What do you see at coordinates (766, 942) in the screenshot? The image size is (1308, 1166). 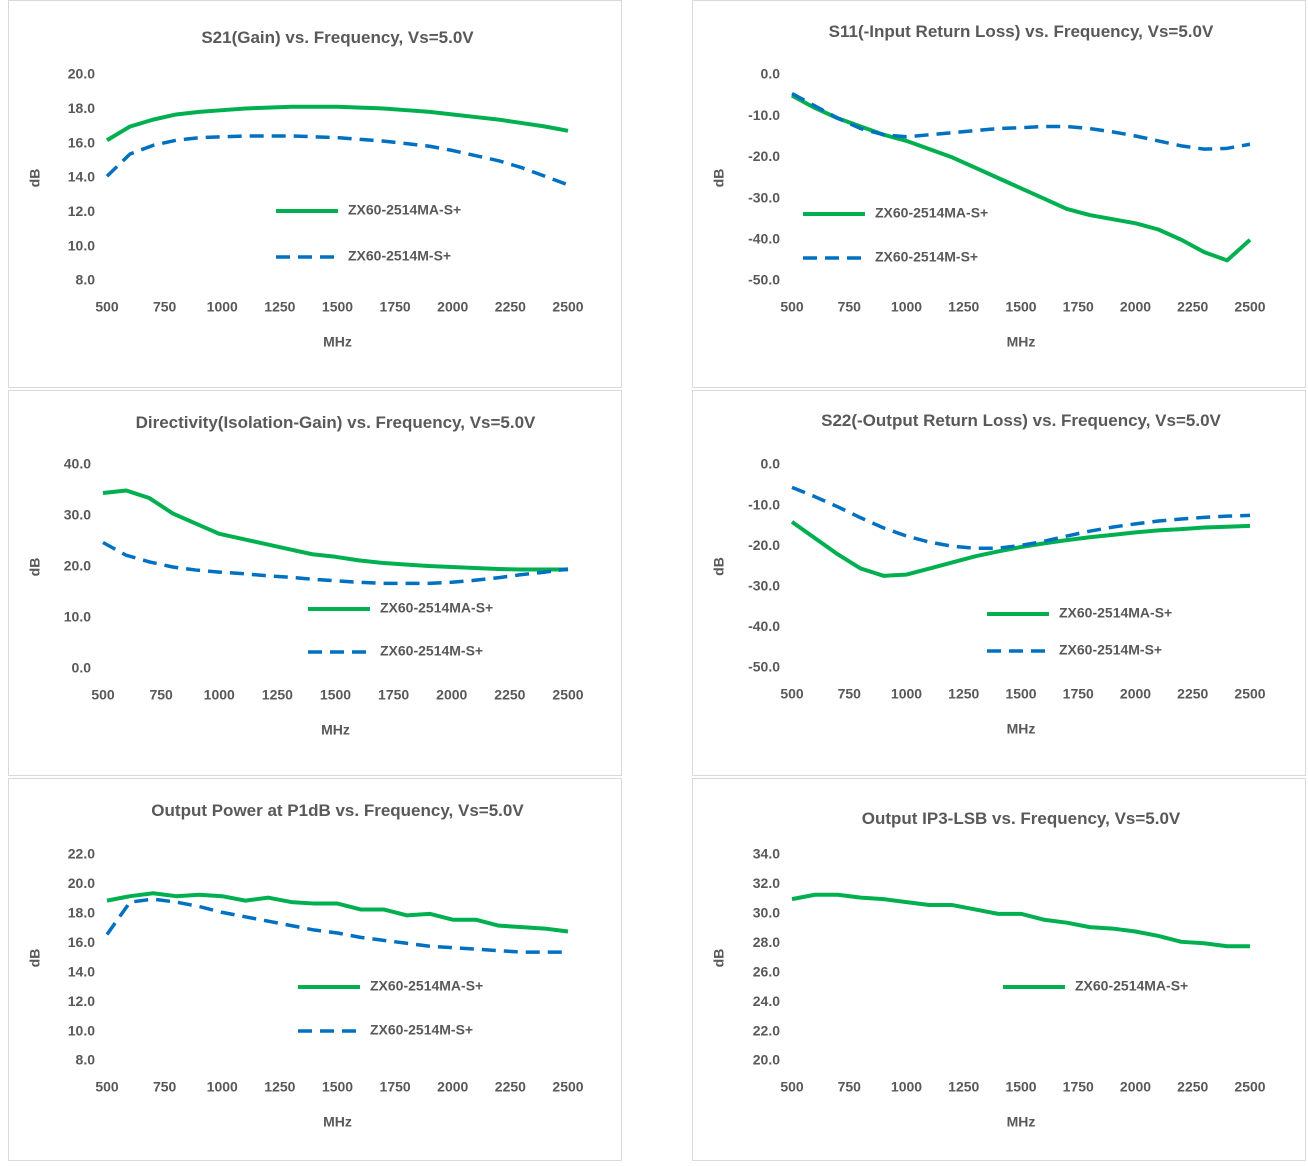 I see `y-tick-label: 28.0` at bounding box center [766, 942].